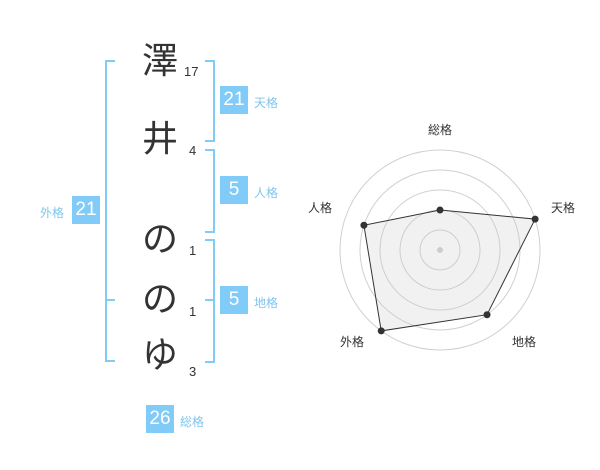 This screenshot has width=600, height=470. What do you see at coordinates (160, 419) in the screenshot?
I see `soukaku-badge: 26` at bounding box center [160, 419].